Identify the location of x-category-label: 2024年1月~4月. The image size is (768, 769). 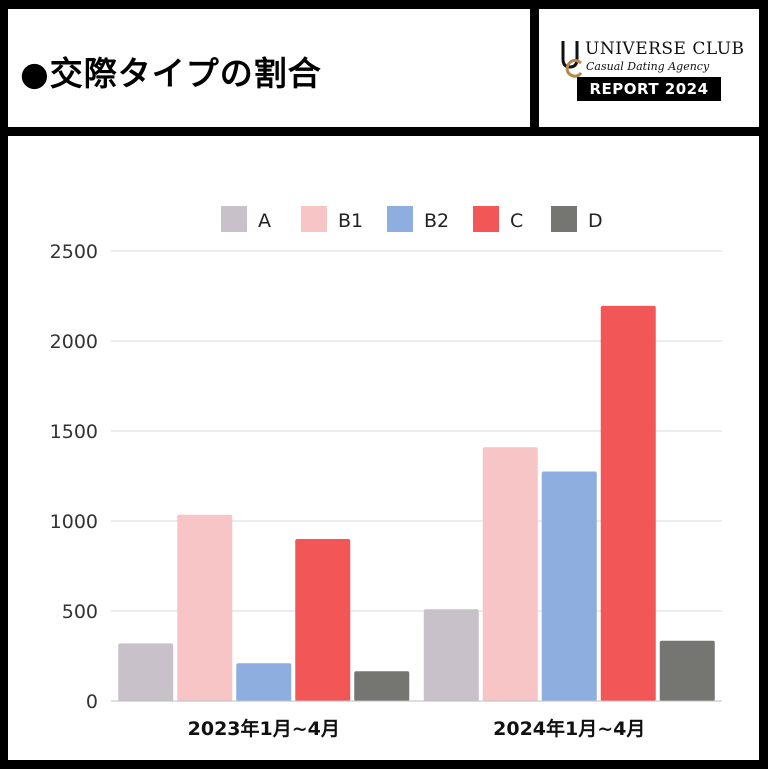
(569, 728).